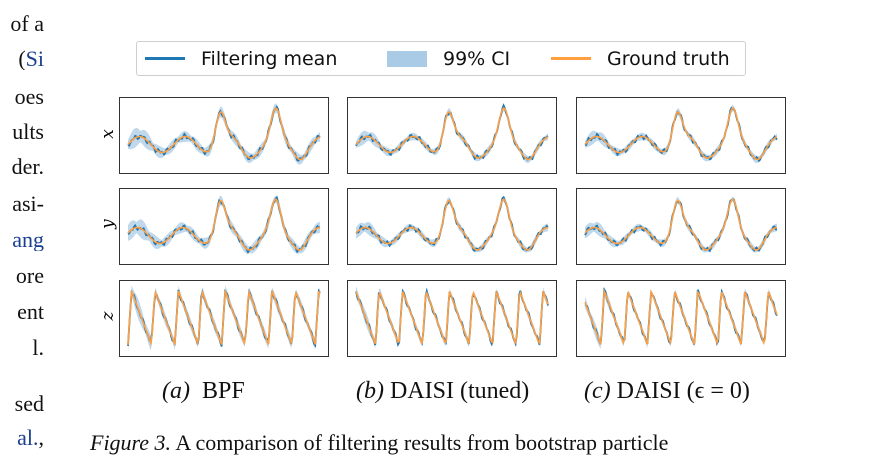 The image size is (882, 456). What do you see at coordinates (571, 58) in the screenshot?
I see `legend-swatch-truth` at bounding box center [571, 58].